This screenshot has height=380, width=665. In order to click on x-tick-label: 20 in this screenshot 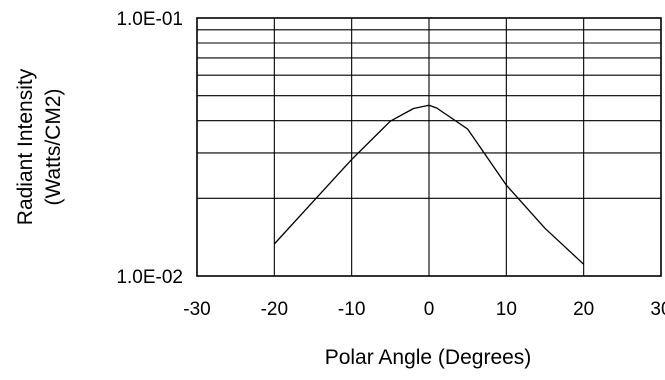, I will do `click(583, 309)`.